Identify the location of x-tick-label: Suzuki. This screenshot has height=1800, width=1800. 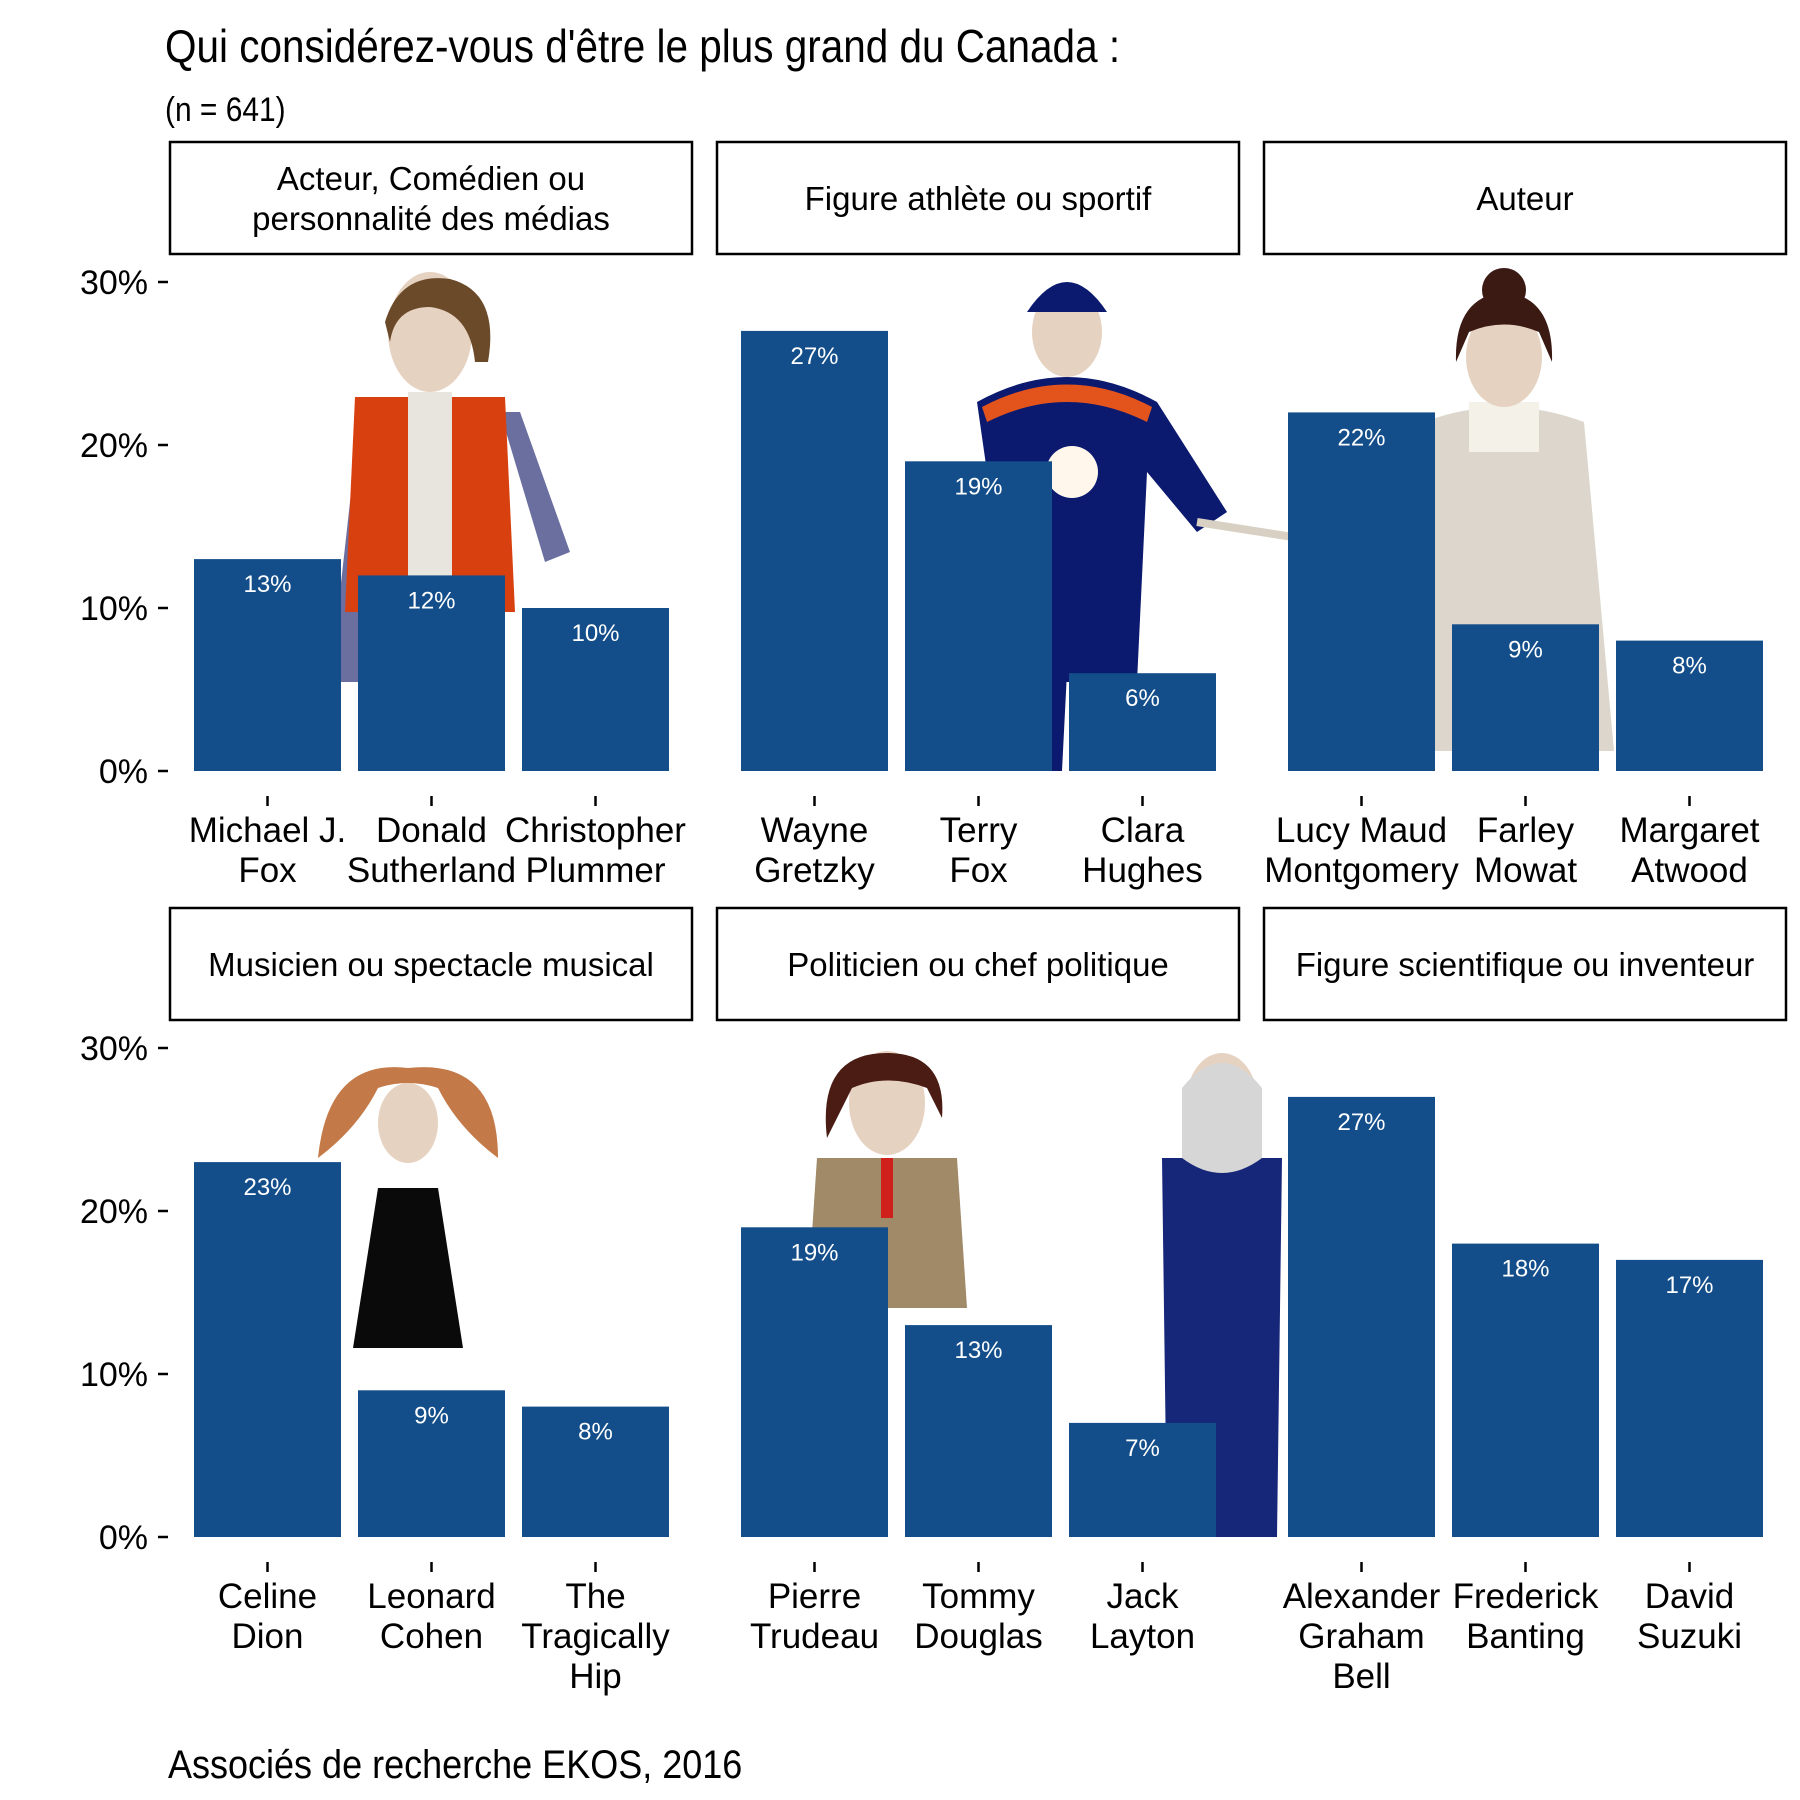
(1689, 1636).